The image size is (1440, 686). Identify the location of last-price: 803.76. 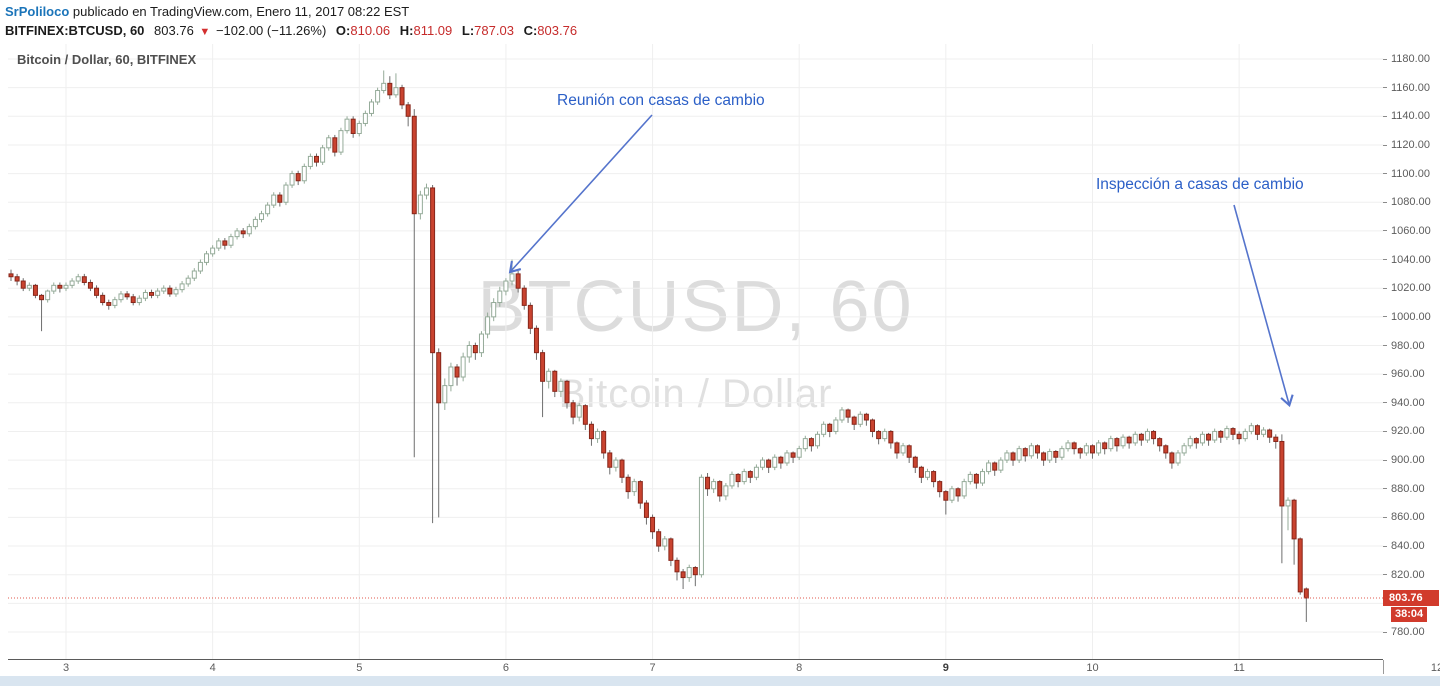
(174, 30).